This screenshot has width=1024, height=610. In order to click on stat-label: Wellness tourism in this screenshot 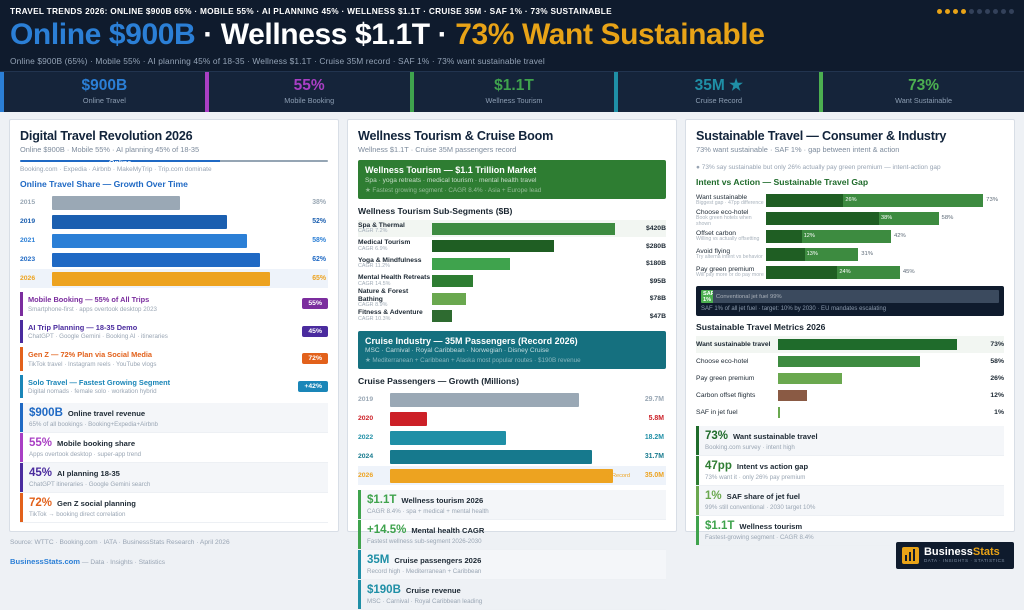, I will do `click(771, 527)`.